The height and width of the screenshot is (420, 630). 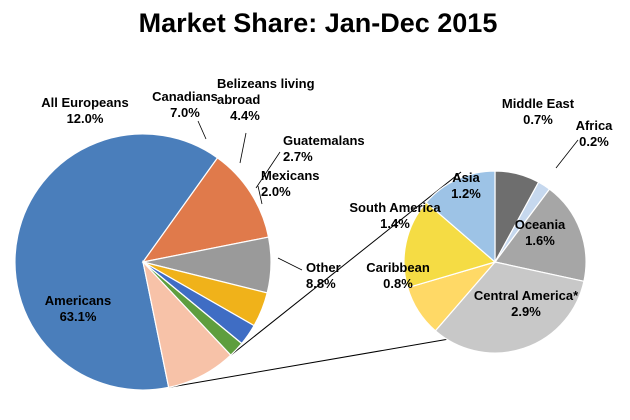 What do you see at coordinates (202, 130) in the screenshot?
I see `leader-line-canadians` at bounding box center [202, 130].